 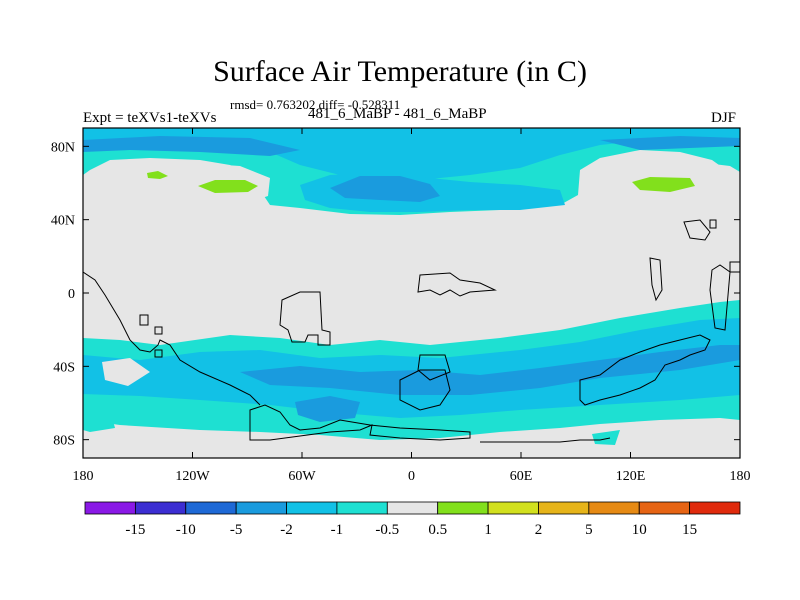 I want to click on colorbar-label: 1, so click(x=488, y=530).